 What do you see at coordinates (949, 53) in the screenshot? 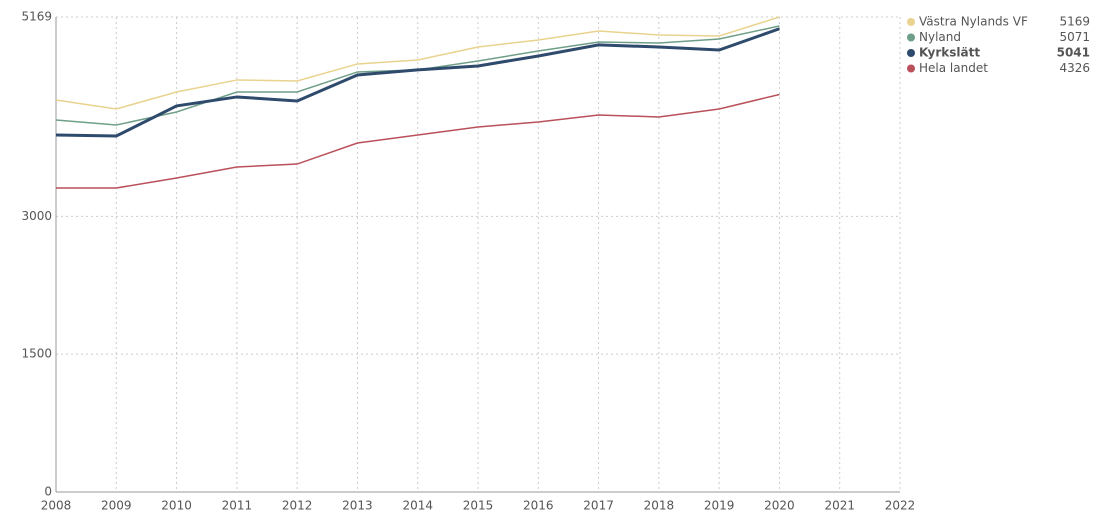
I see `legend-label: Kyrkslätt` at bounding box center [949, 53].